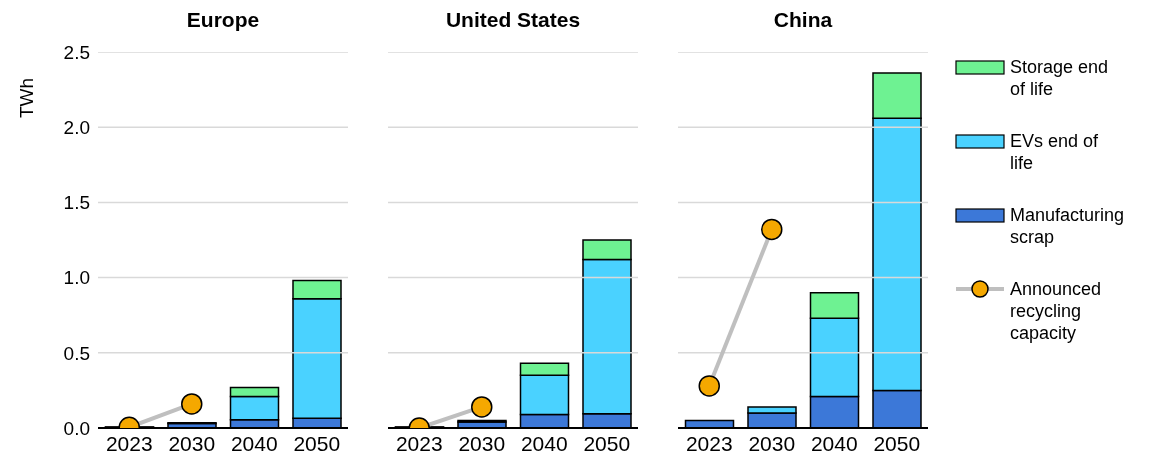 The height and width of the screenshot is (464, 1171). Describe the element at coordinates (223, 20) in the screenshot. I see `chart-title: Europe` at that location.